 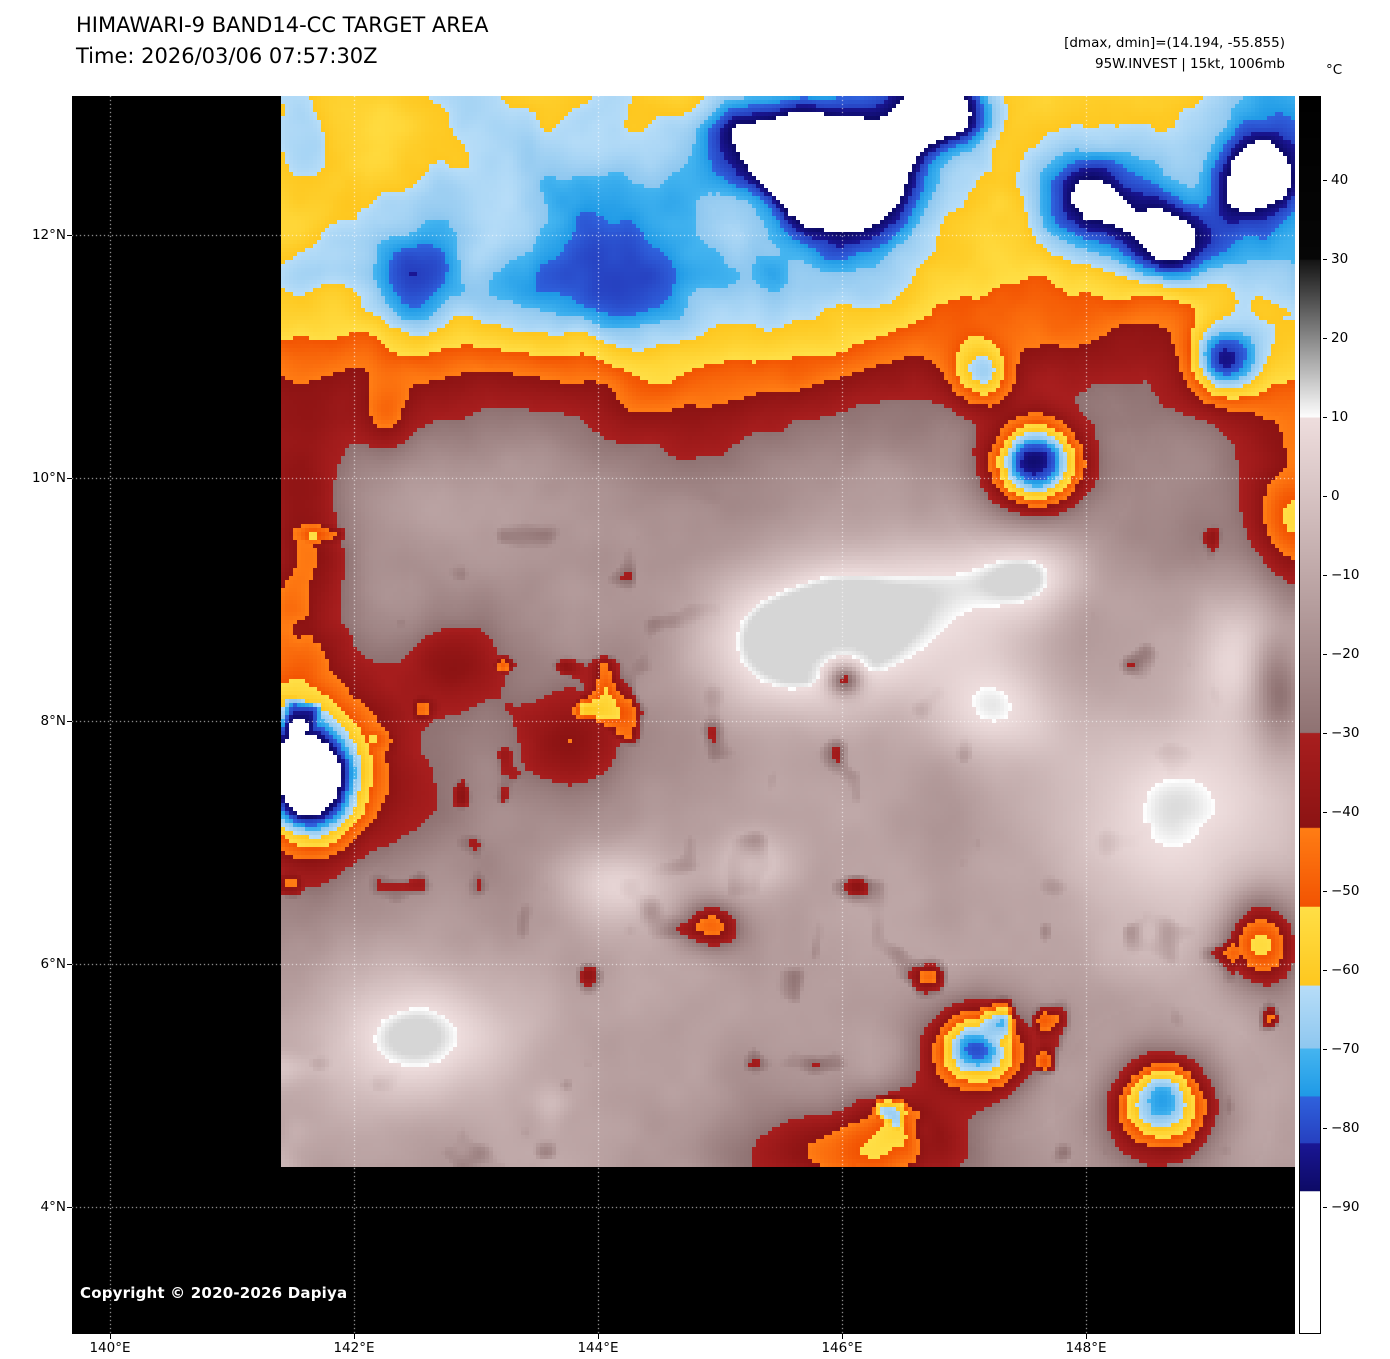 I want to click on colorbar-tick-label: −50, so click(x=1345, y=890).